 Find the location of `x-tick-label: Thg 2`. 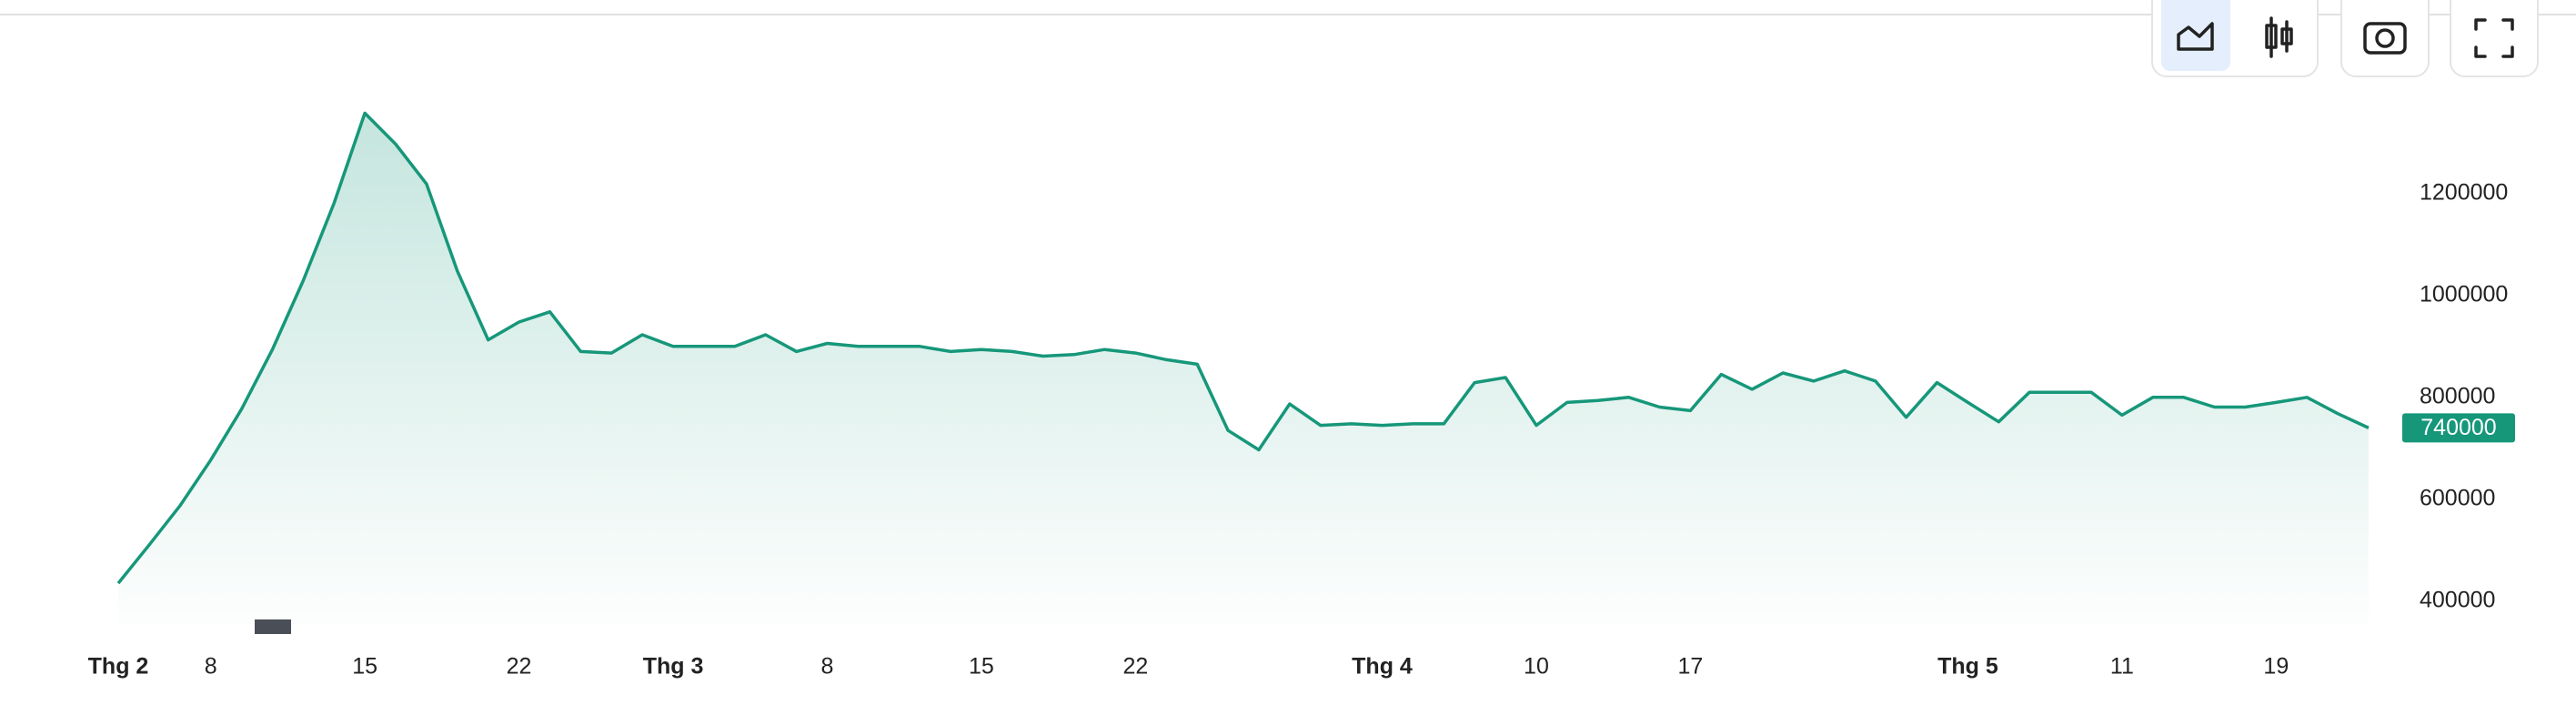

x-tick-label: Thg 2 is located at coordinates (118, 667).